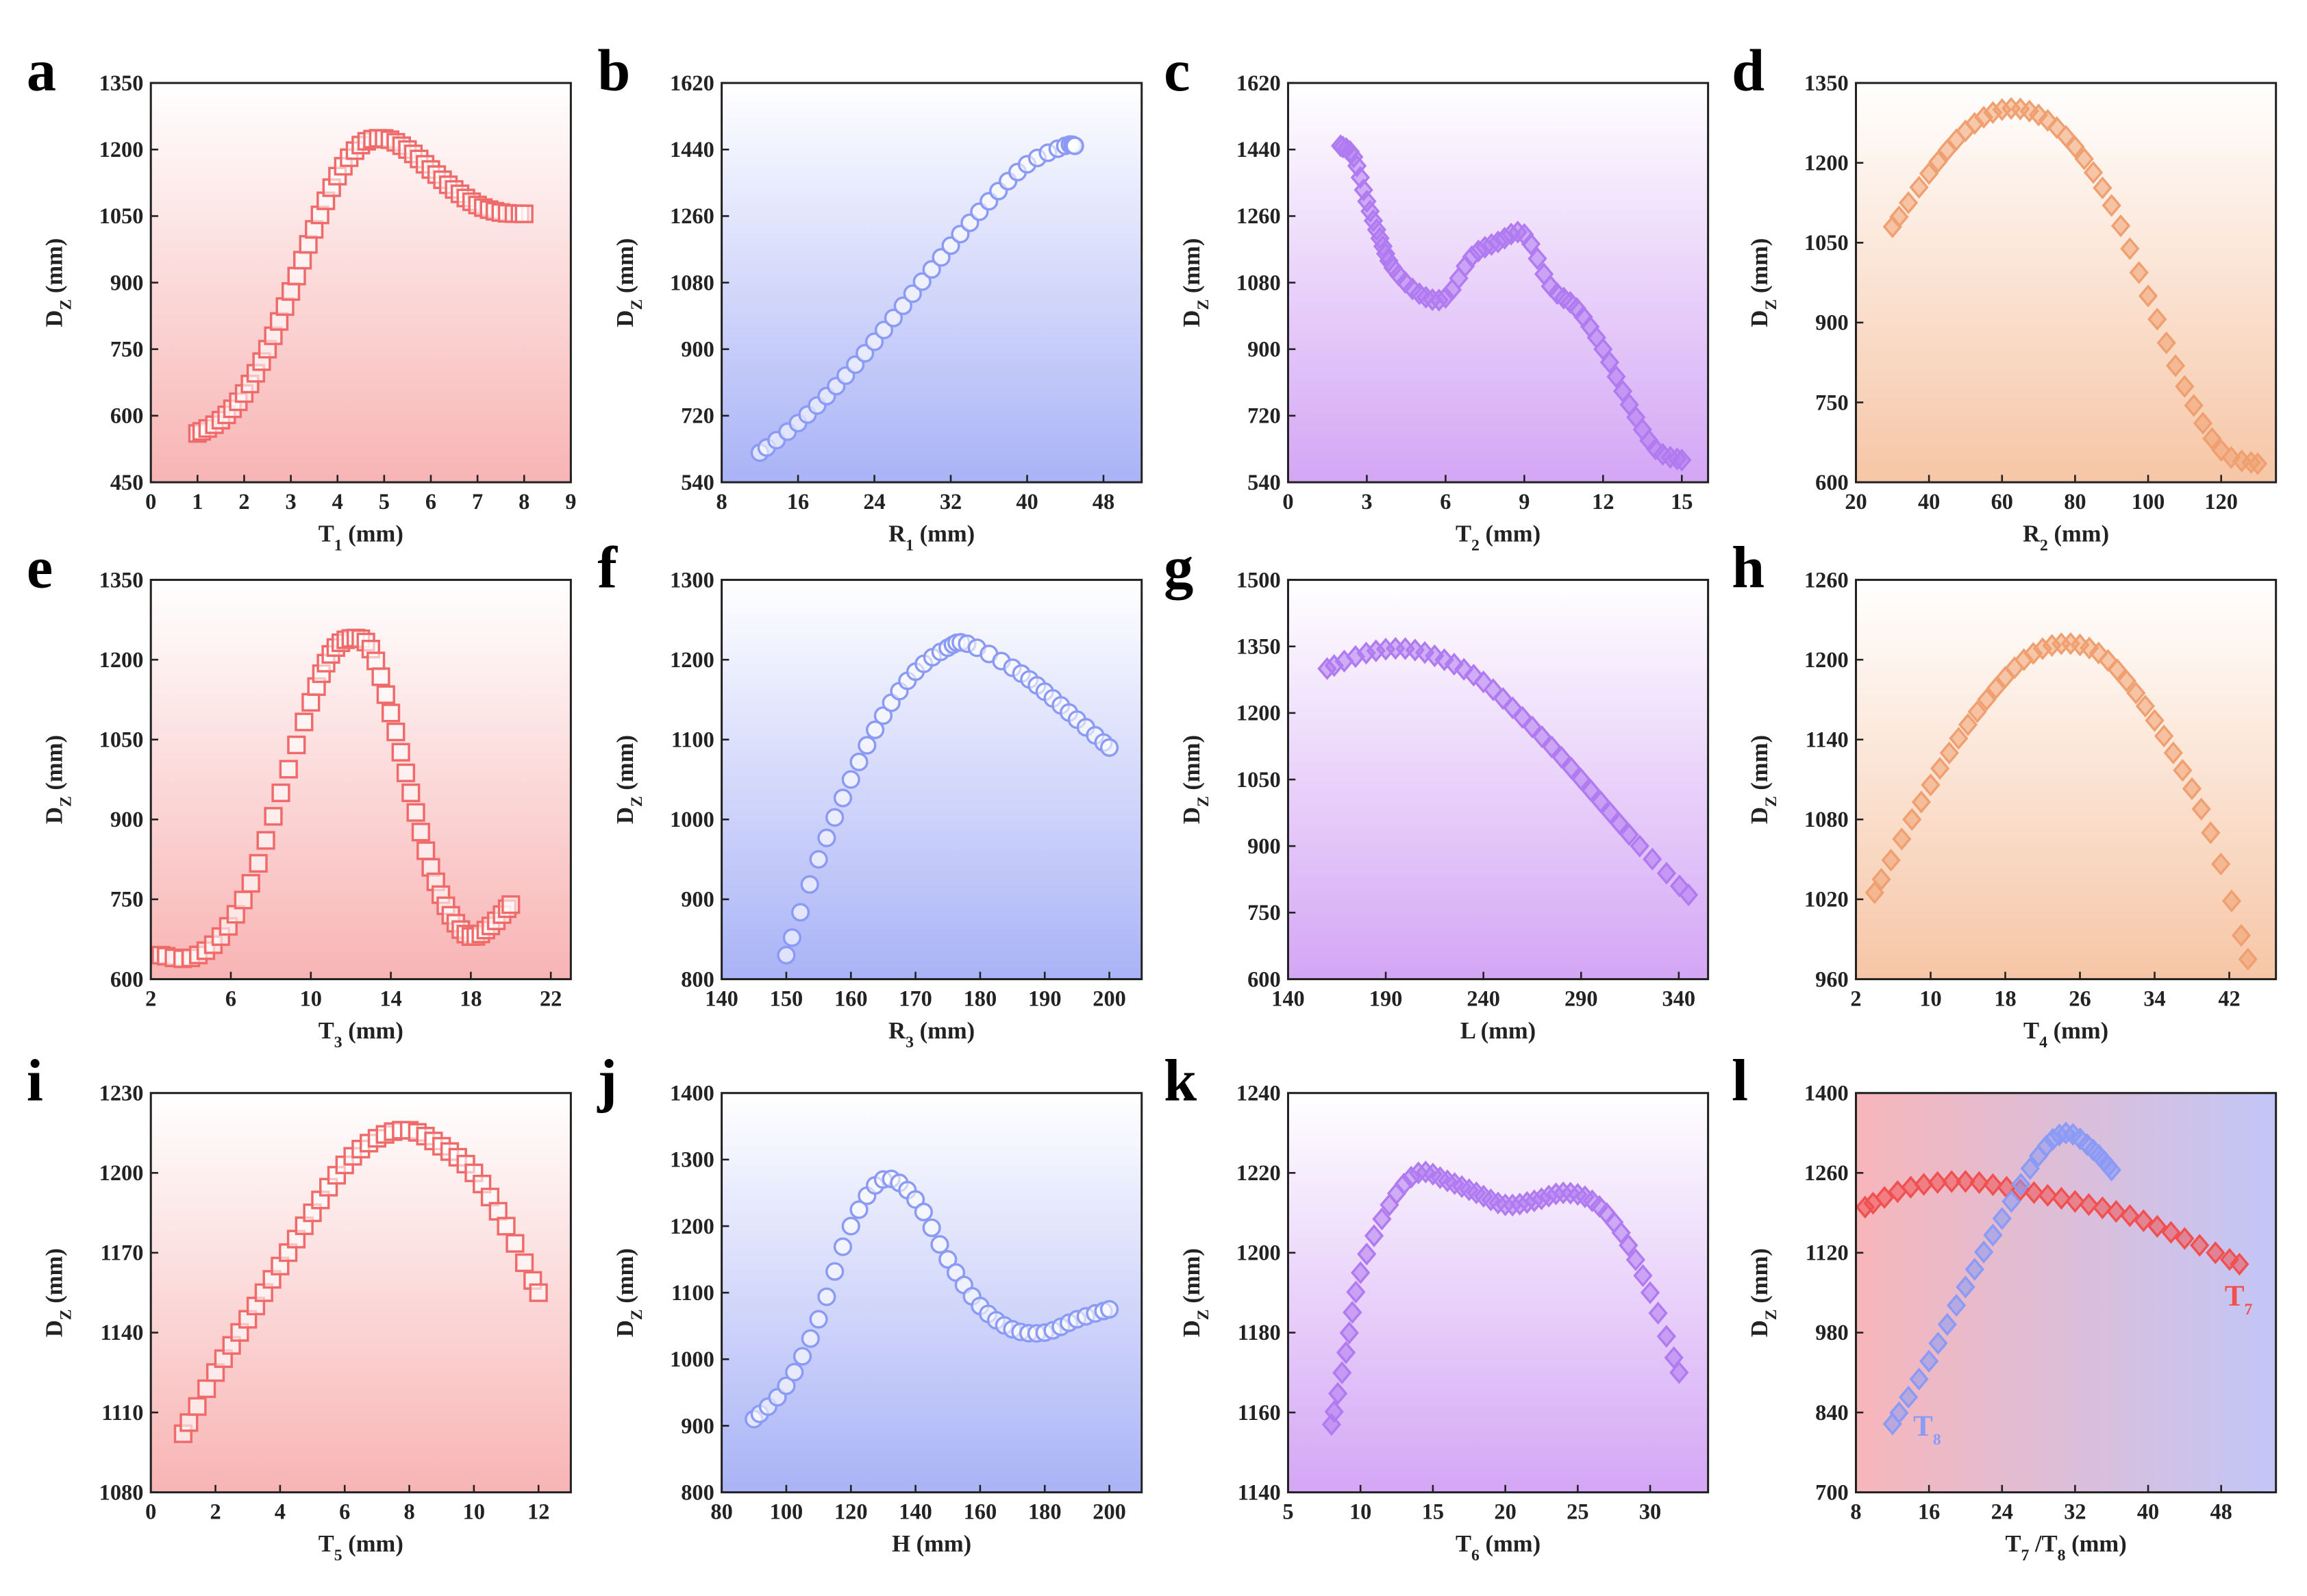 The image size is (2307, 1596). What do you see at coordinates (1832, 483) in the screenshot?
I see `y-tick-label: 600` at bounding box center [1832, 483].